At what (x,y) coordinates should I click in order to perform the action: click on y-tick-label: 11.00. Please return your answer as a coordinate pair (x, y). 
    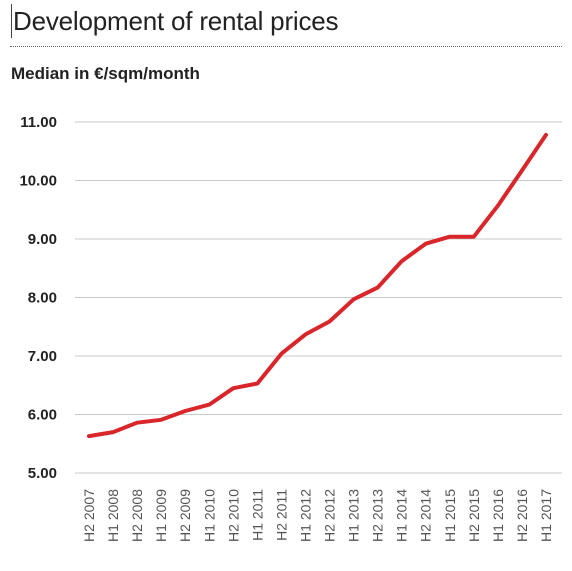
    Looking at the image, I should click on (38, 122).